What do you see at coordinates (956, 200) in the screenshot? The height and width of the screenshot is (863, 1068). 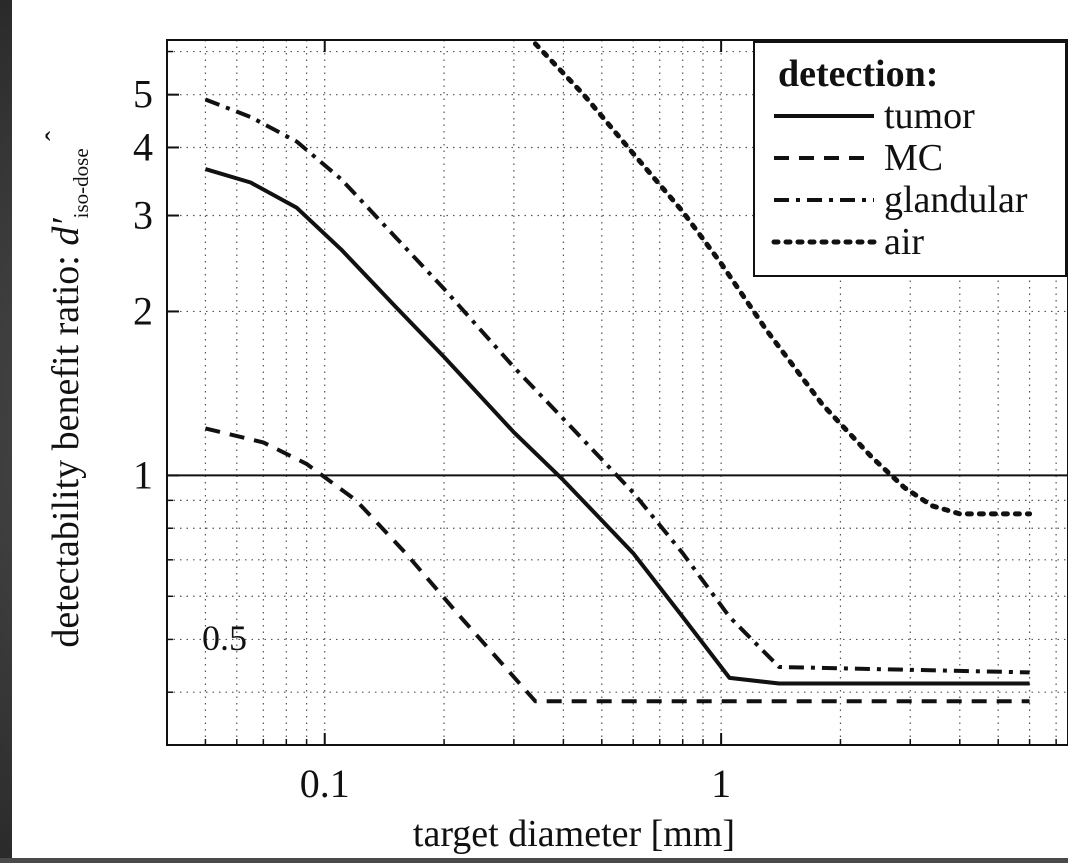 I see `legend-label-glandular: glandular` at bounding box center [956, 200].